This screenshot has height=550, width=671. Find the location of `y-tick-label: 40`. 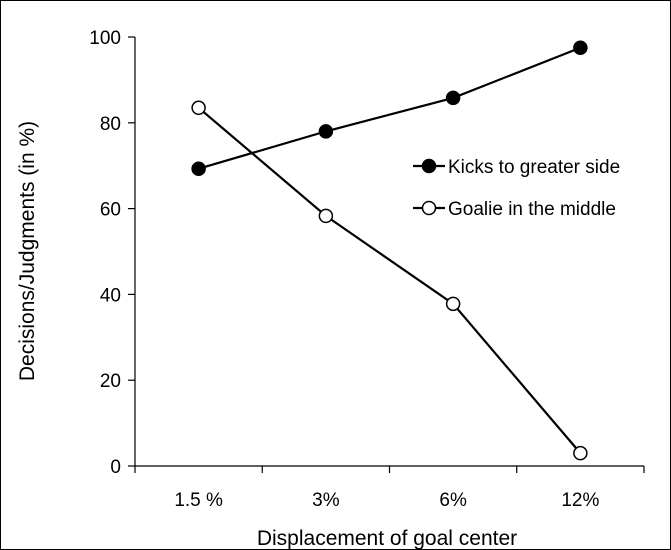

y-tick-label: 40 is located at coordinates (110, 295).